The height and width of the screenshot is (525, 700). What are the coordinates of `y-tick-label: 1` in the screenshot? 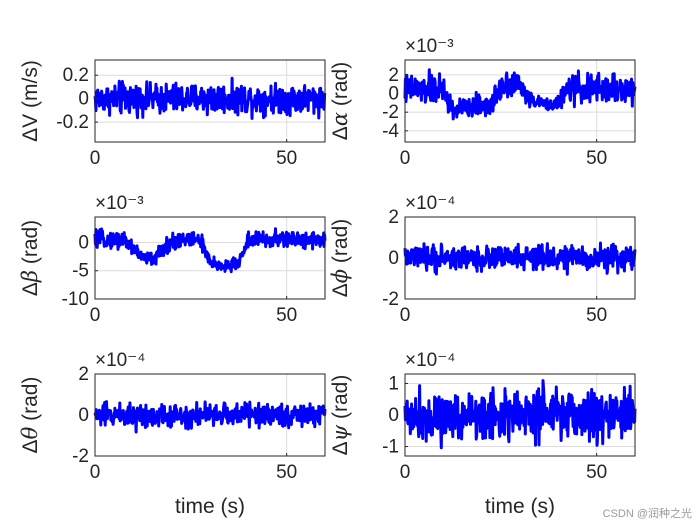 It's located at (393, 383).